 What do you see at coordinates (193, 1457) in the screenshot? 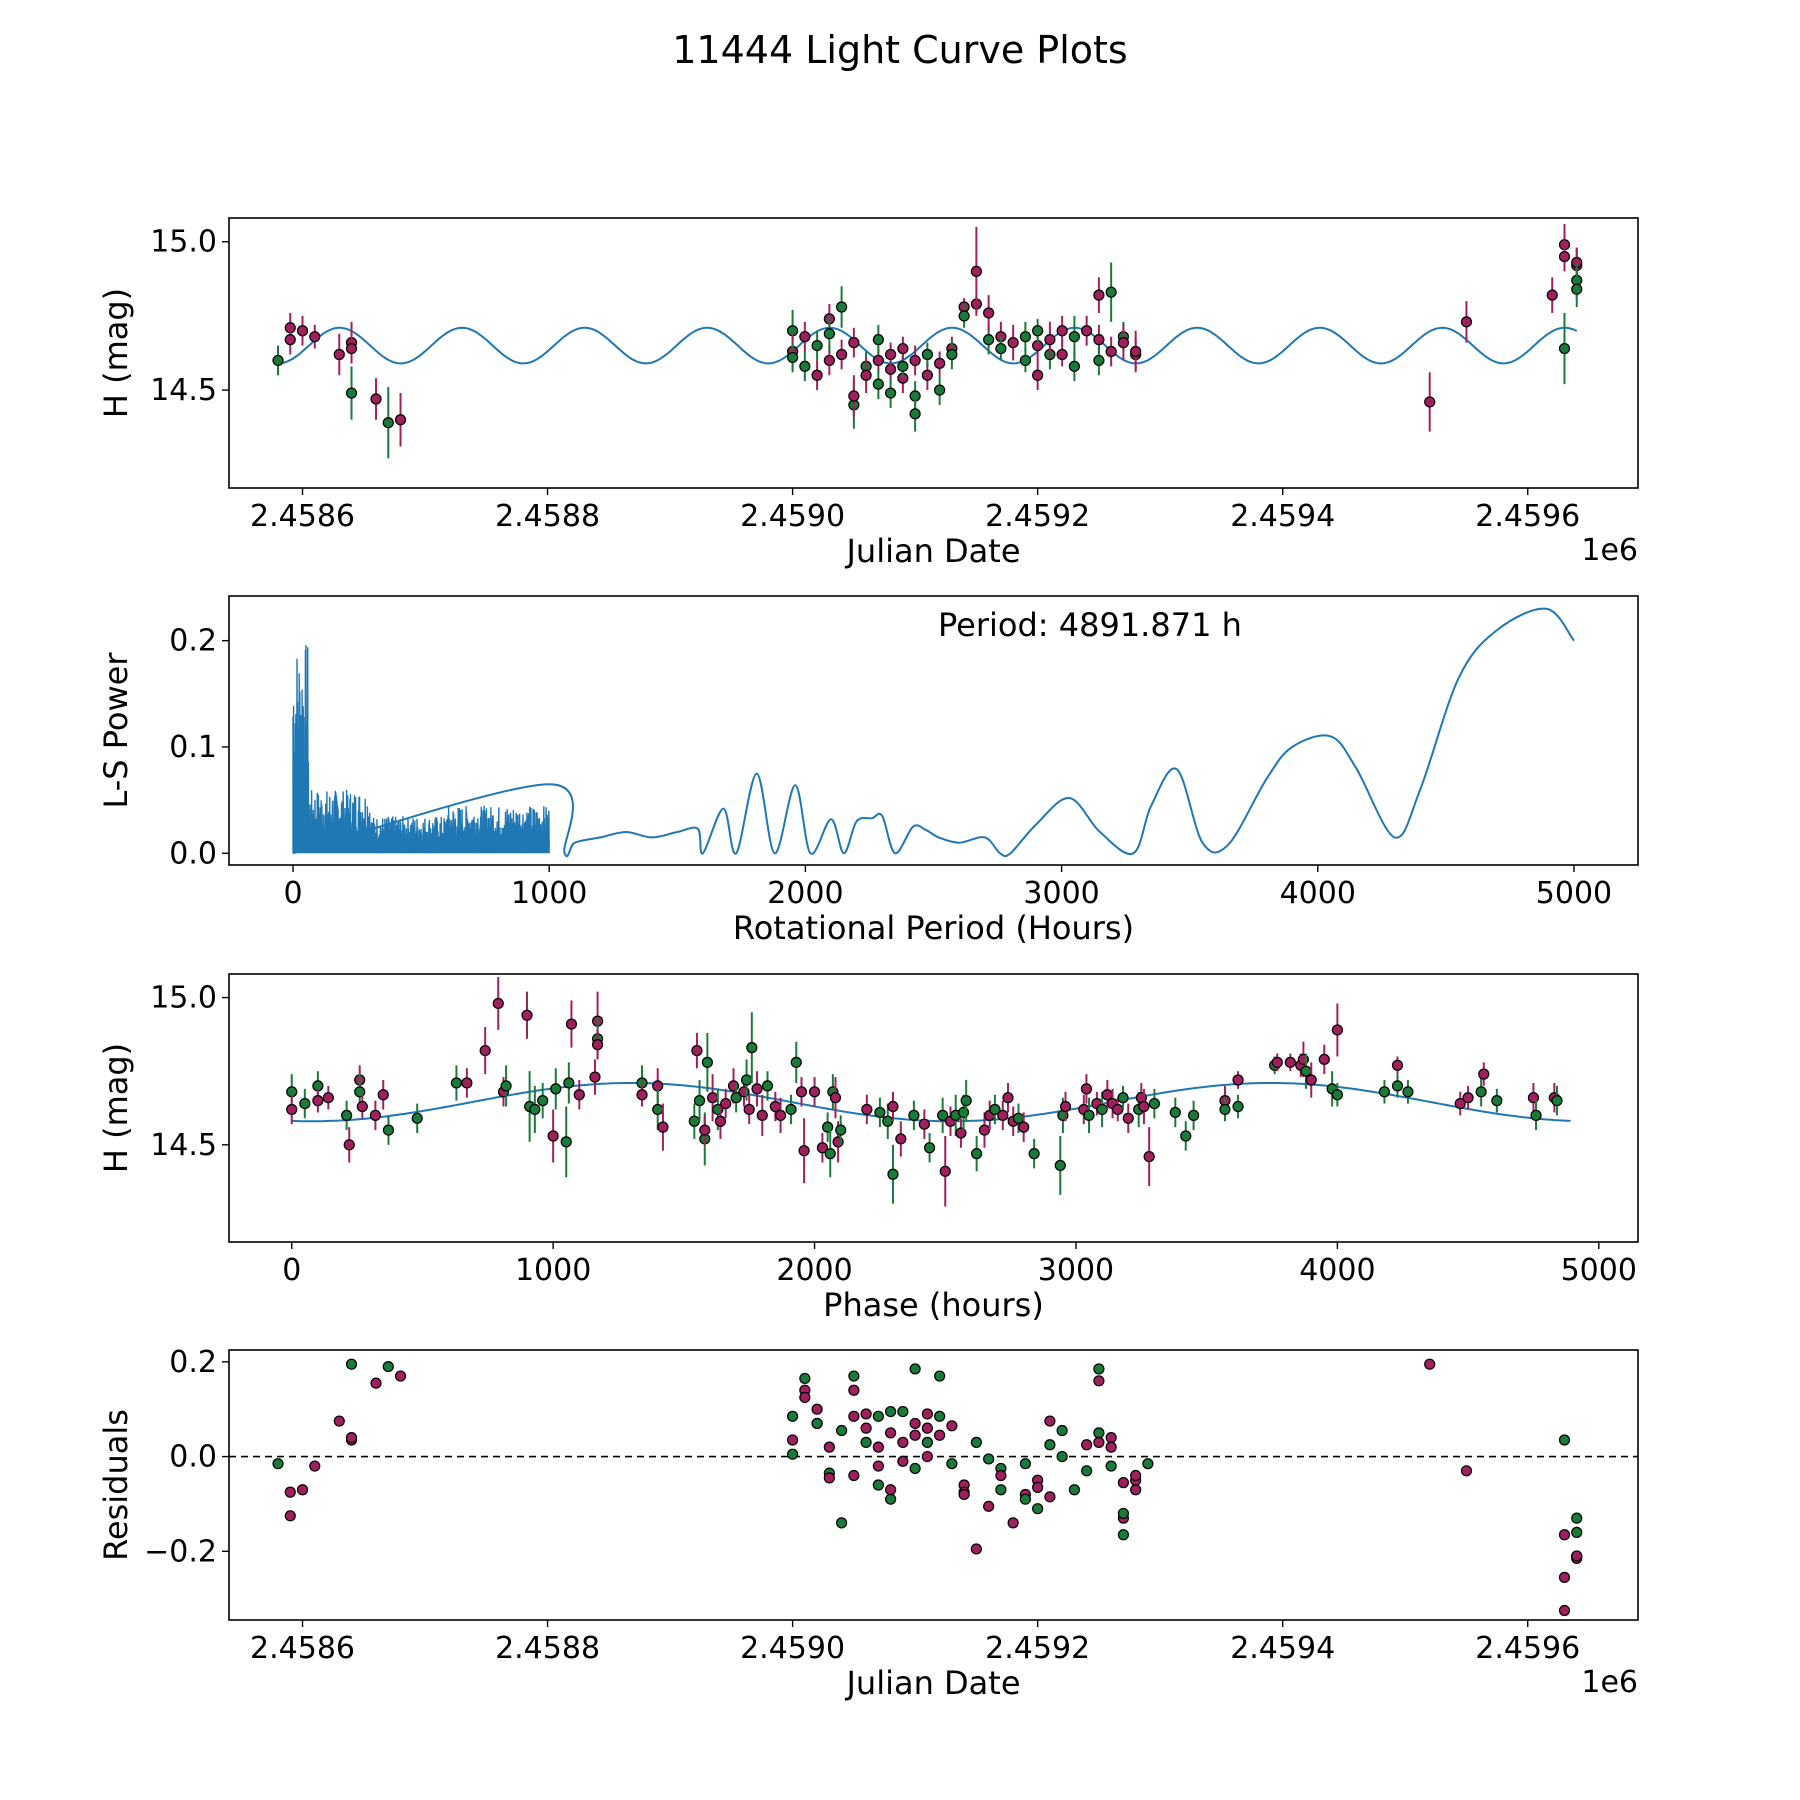
I see `y-tick-label: 0.0` at bounding box center [193, 1457].